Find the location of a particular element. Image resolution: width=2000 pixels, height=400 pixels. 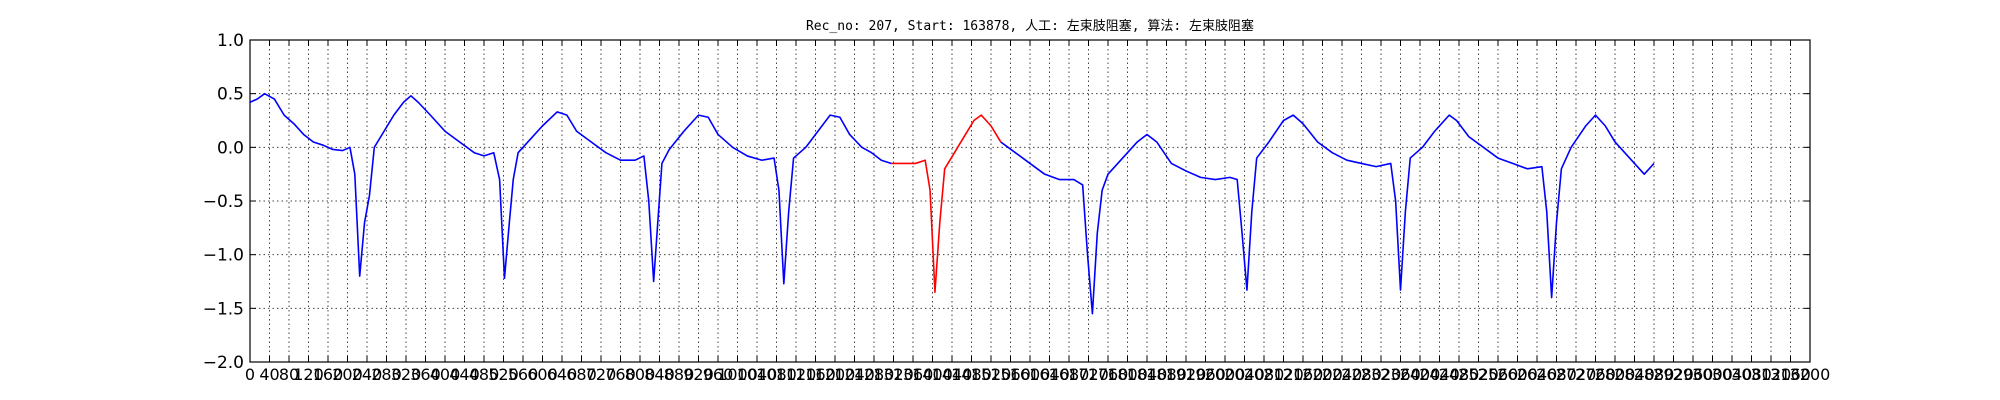

x-tick-label: 2320 is located at coordinates (1381, 374).